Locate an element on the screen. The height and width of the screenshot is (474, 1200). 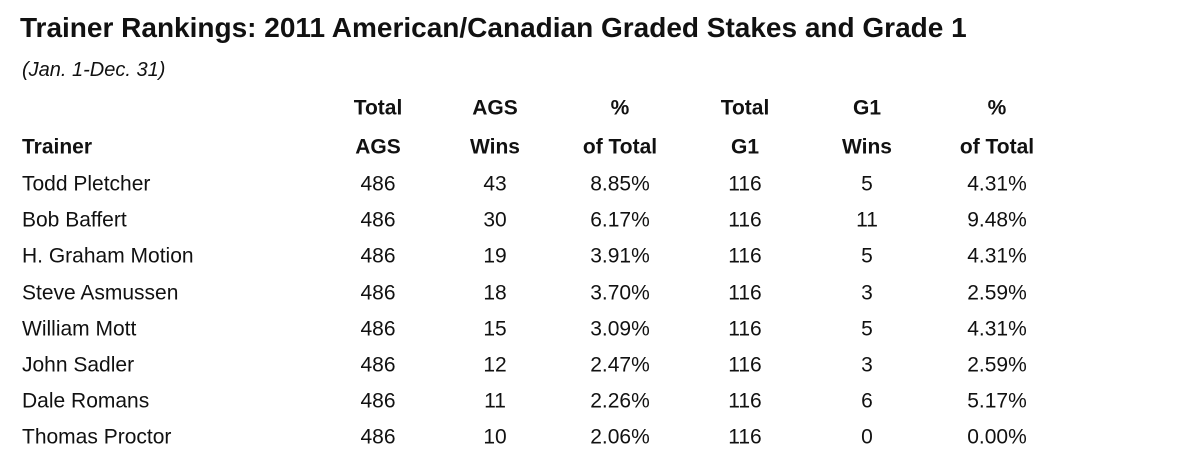
trainer-name: Steve Asmussen is located at coordinates (100, 293).